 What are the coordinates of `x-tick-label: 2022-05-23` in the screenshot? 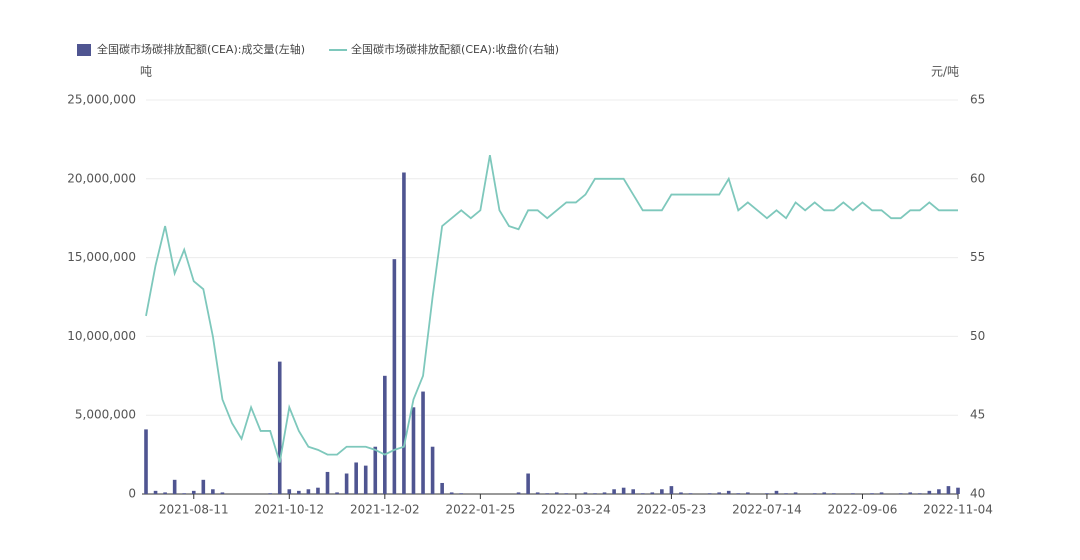 It's located at (672, 510).